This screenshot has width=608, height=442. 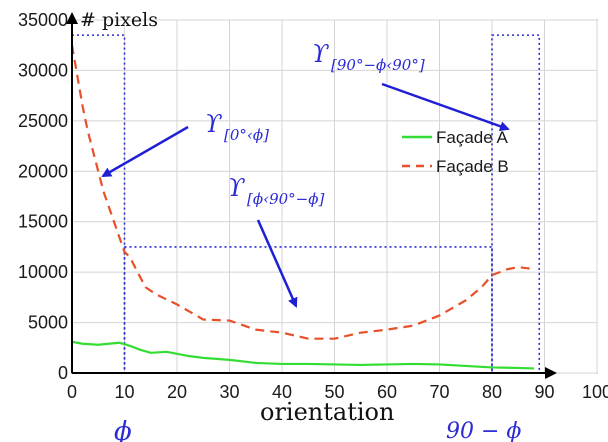 What do you see at coordinates (483, 430) in the screenshot?
I see `ninety-minus-phi-marker-label: 90 − ϕ` at bounding box center [483, 430].